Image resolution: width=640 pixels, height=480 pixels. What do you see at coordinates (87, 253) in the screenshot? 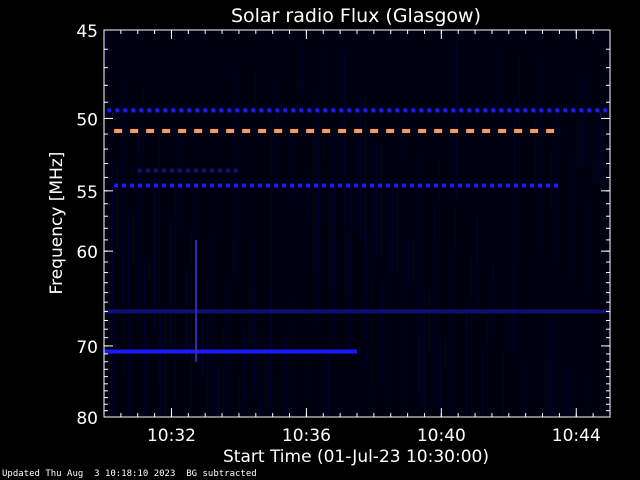
I see `y-tick-label: 60` at bounding box center [87, 253].